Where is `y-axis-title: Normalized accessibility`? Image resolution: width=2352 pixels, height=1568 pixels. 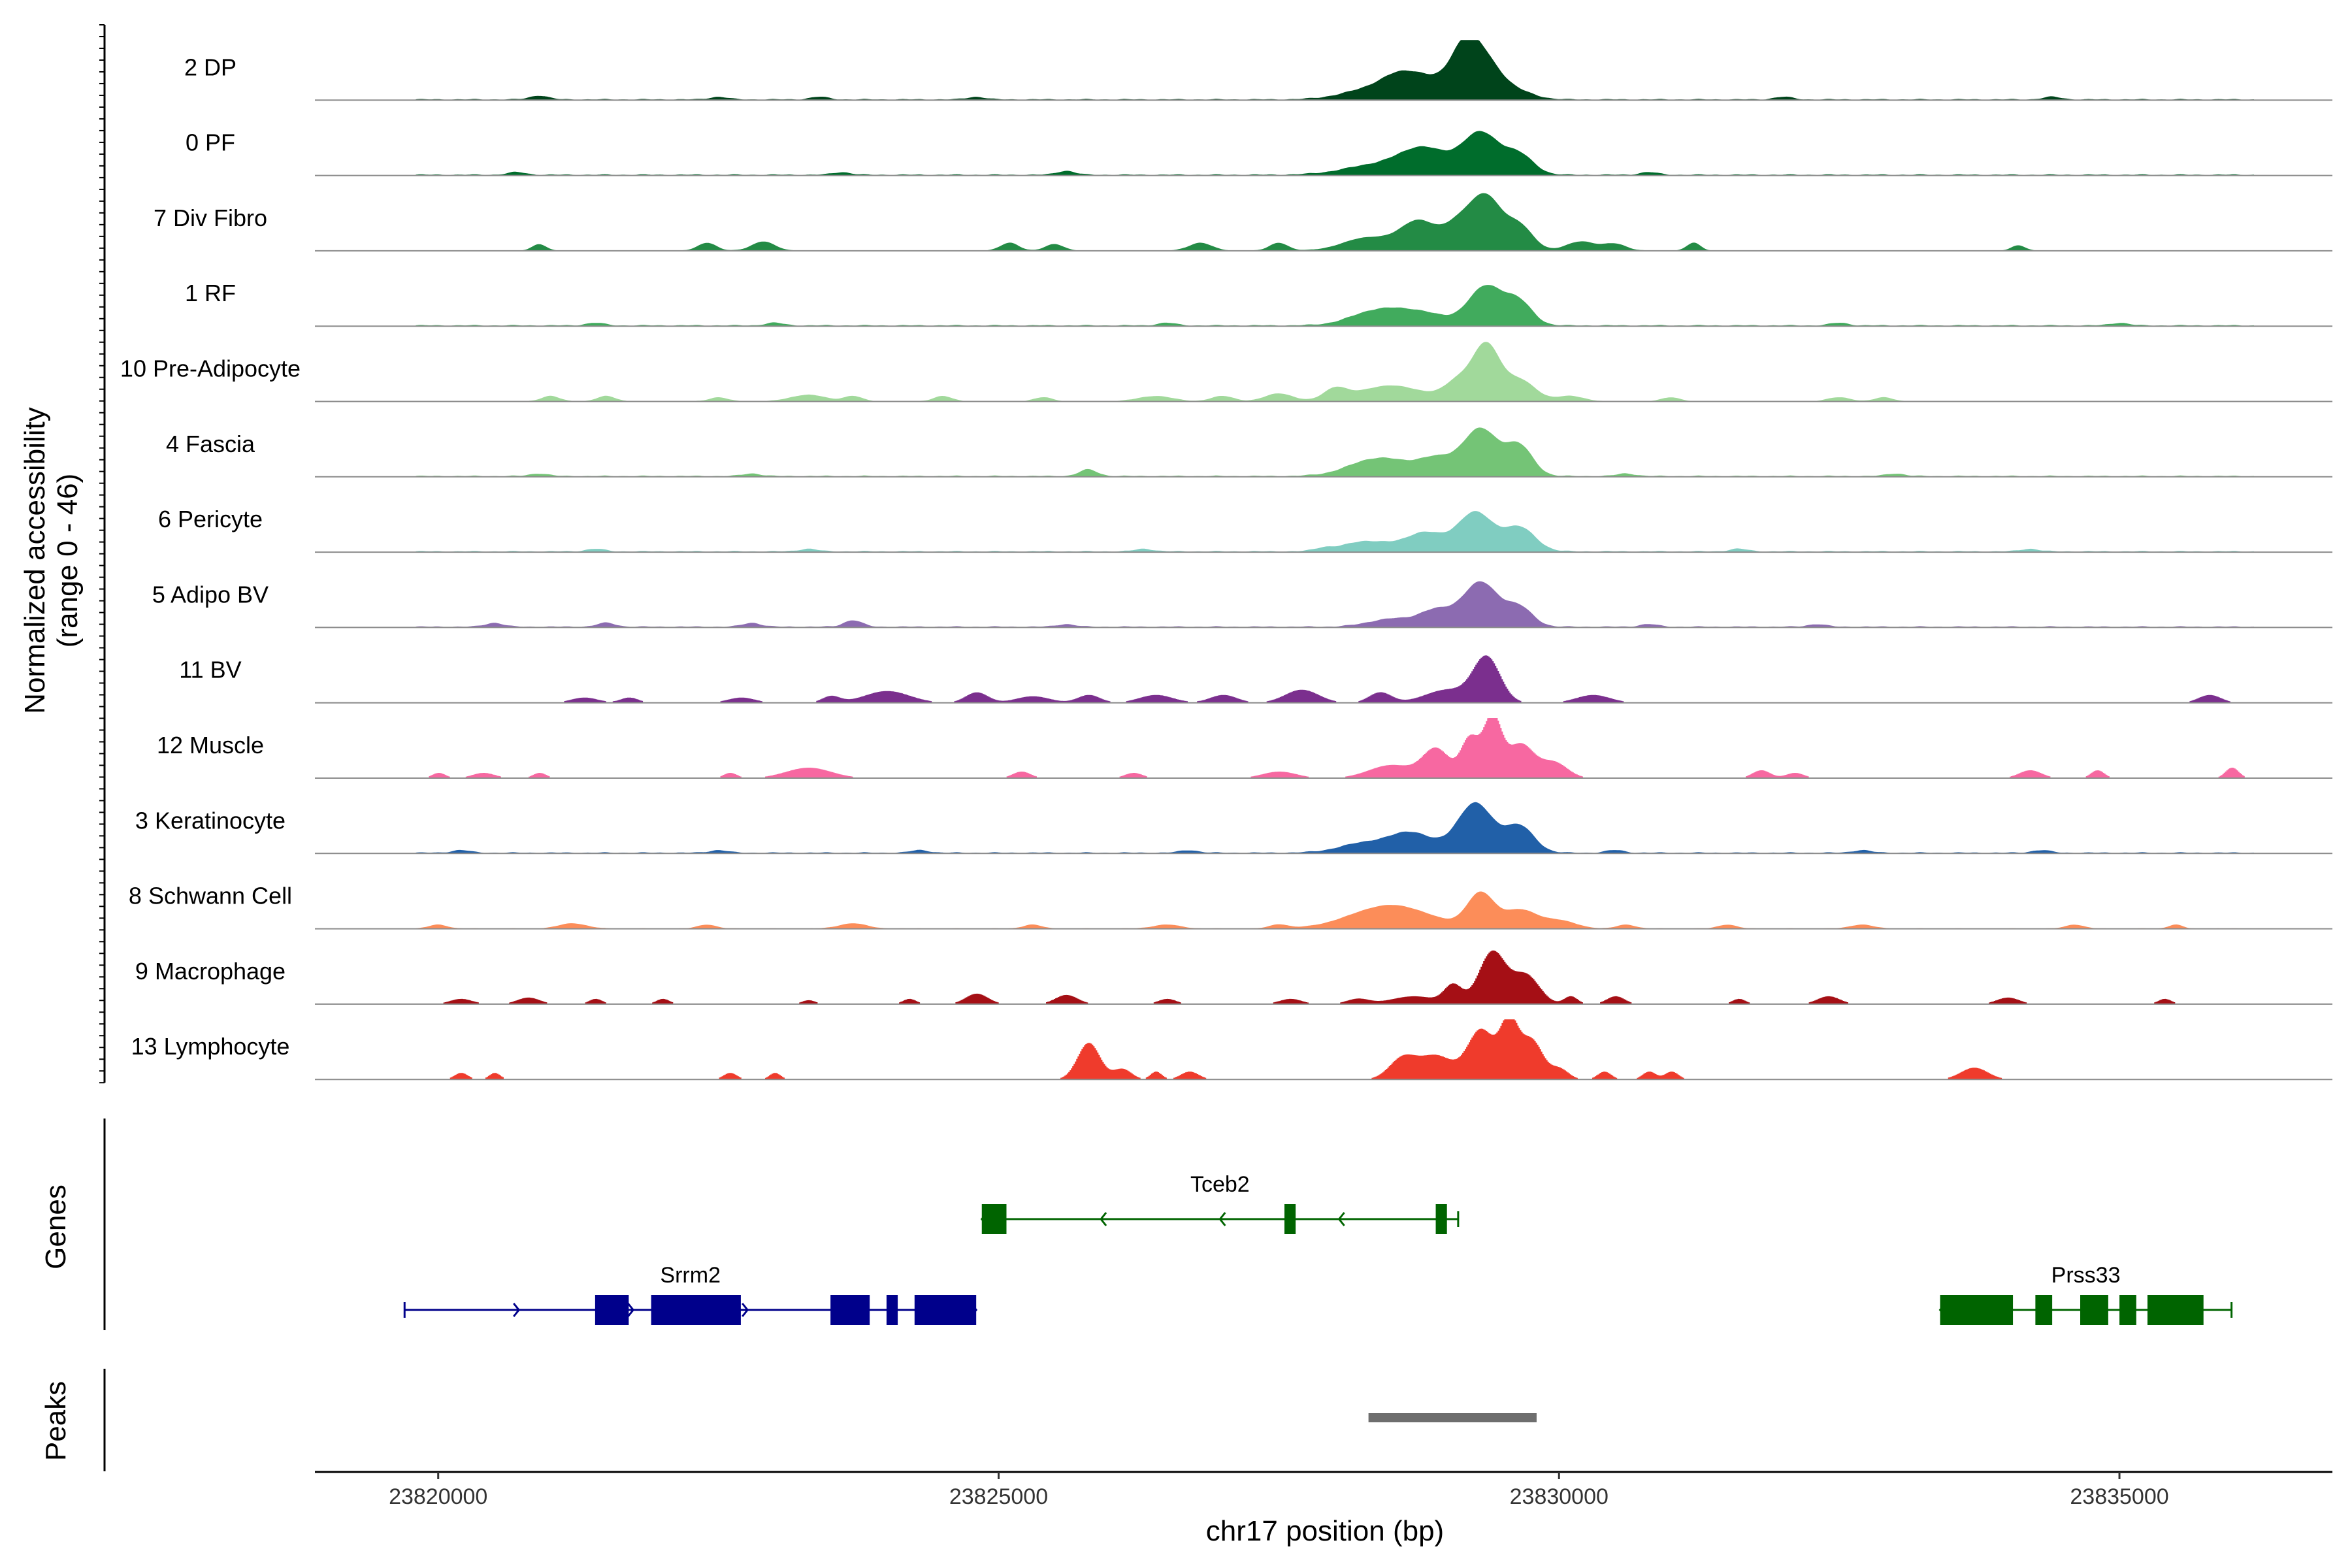 y-axis-title: Normalized accessibility is located at coordinates (35, 560).